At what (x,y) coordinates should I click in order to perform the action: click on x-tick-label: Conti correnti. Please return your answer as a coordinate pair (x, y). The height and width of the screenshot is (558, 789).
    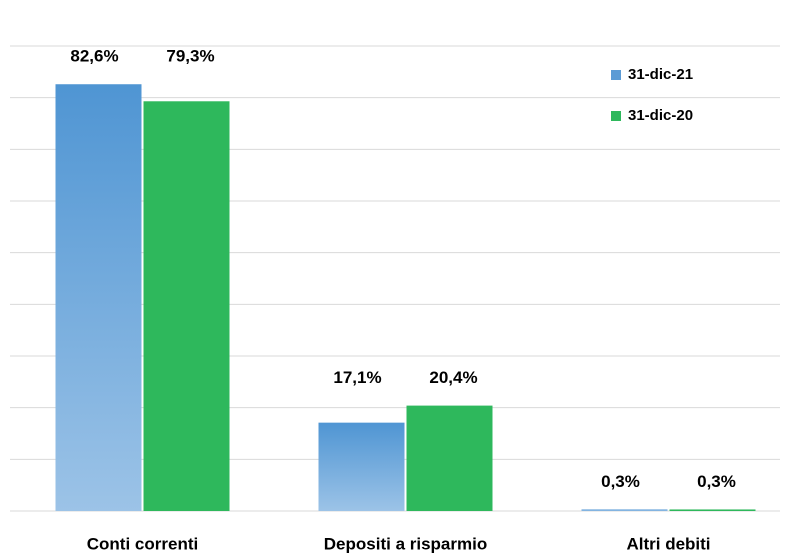
    Looking at the image, I should click on (142, 543).